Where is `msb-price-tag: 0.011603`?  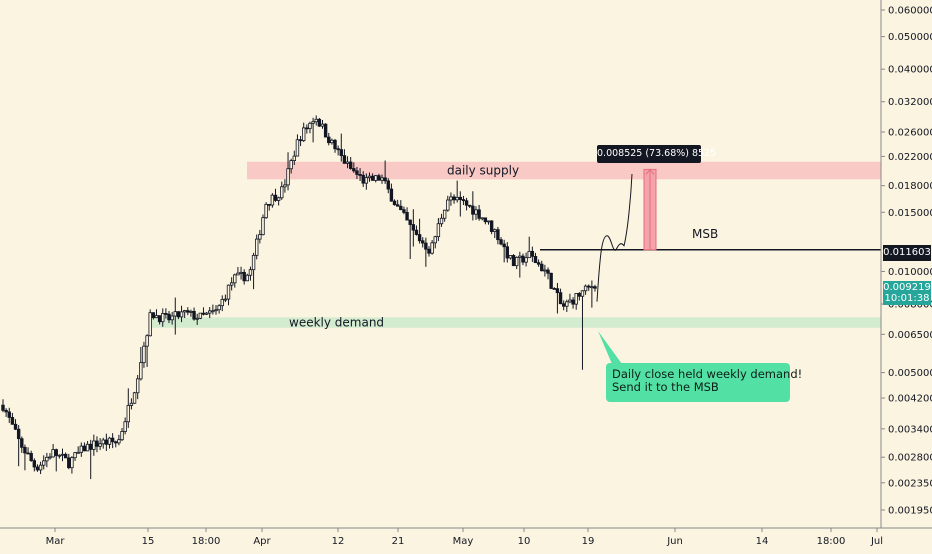 msb-price-tag: 0.011603 is located at coordinates (907, 253).